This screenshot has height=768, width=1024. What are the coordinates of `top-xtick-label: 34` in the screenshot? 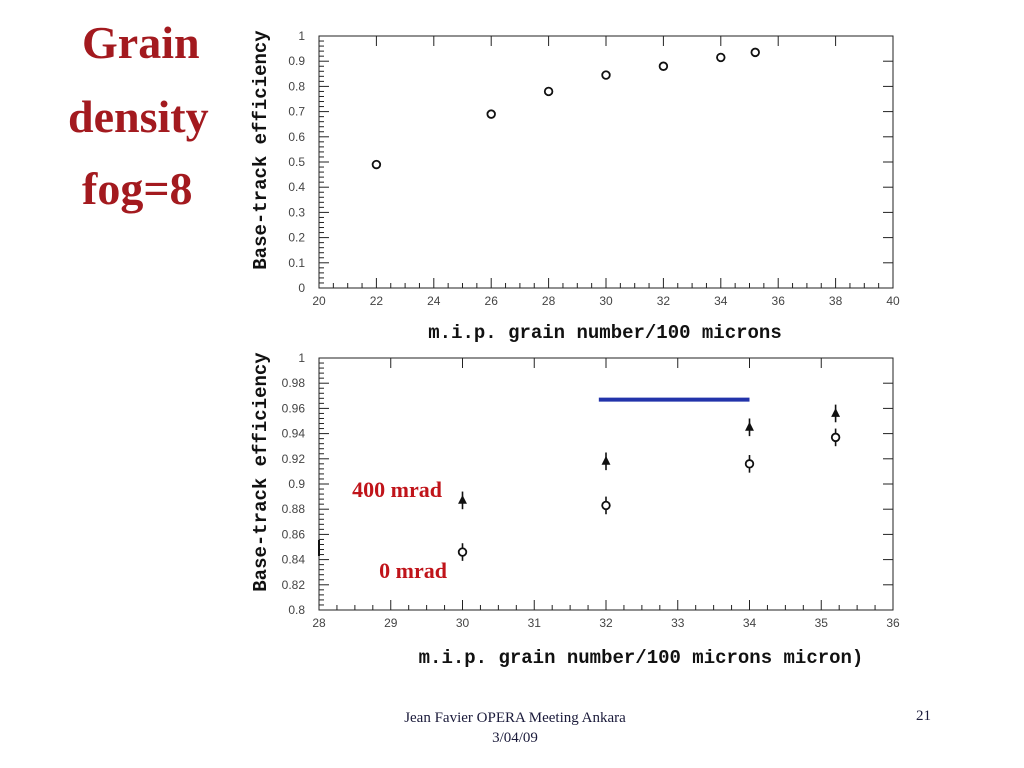 It's located at (721, 301).